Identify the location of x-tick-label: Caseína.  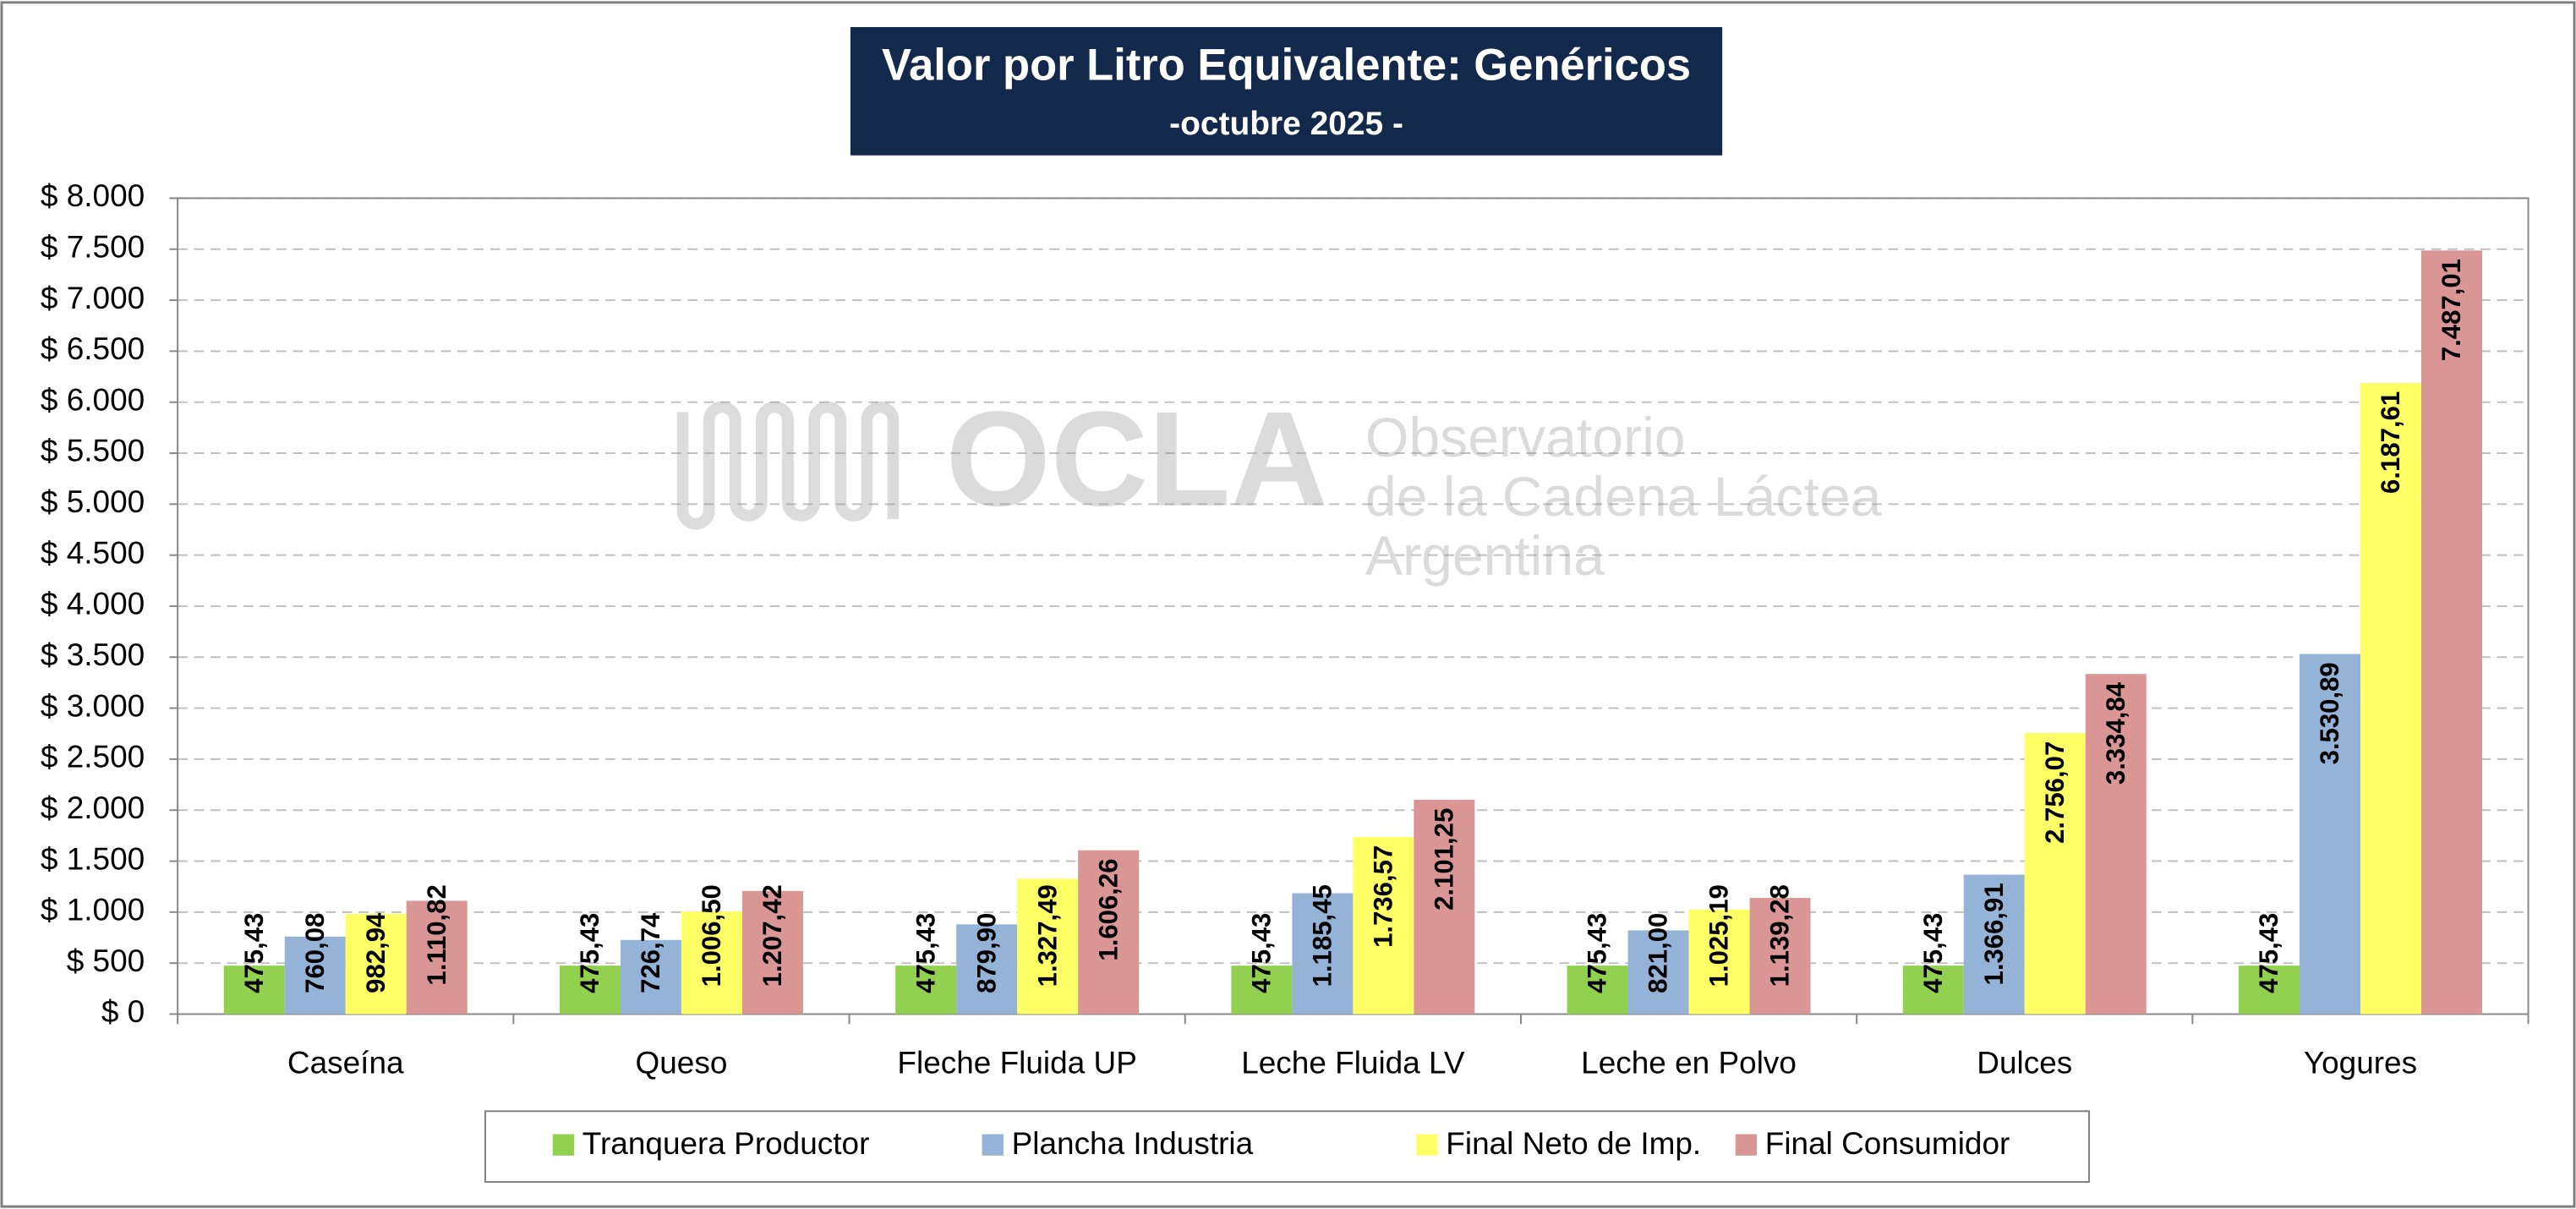
(345, 1063).